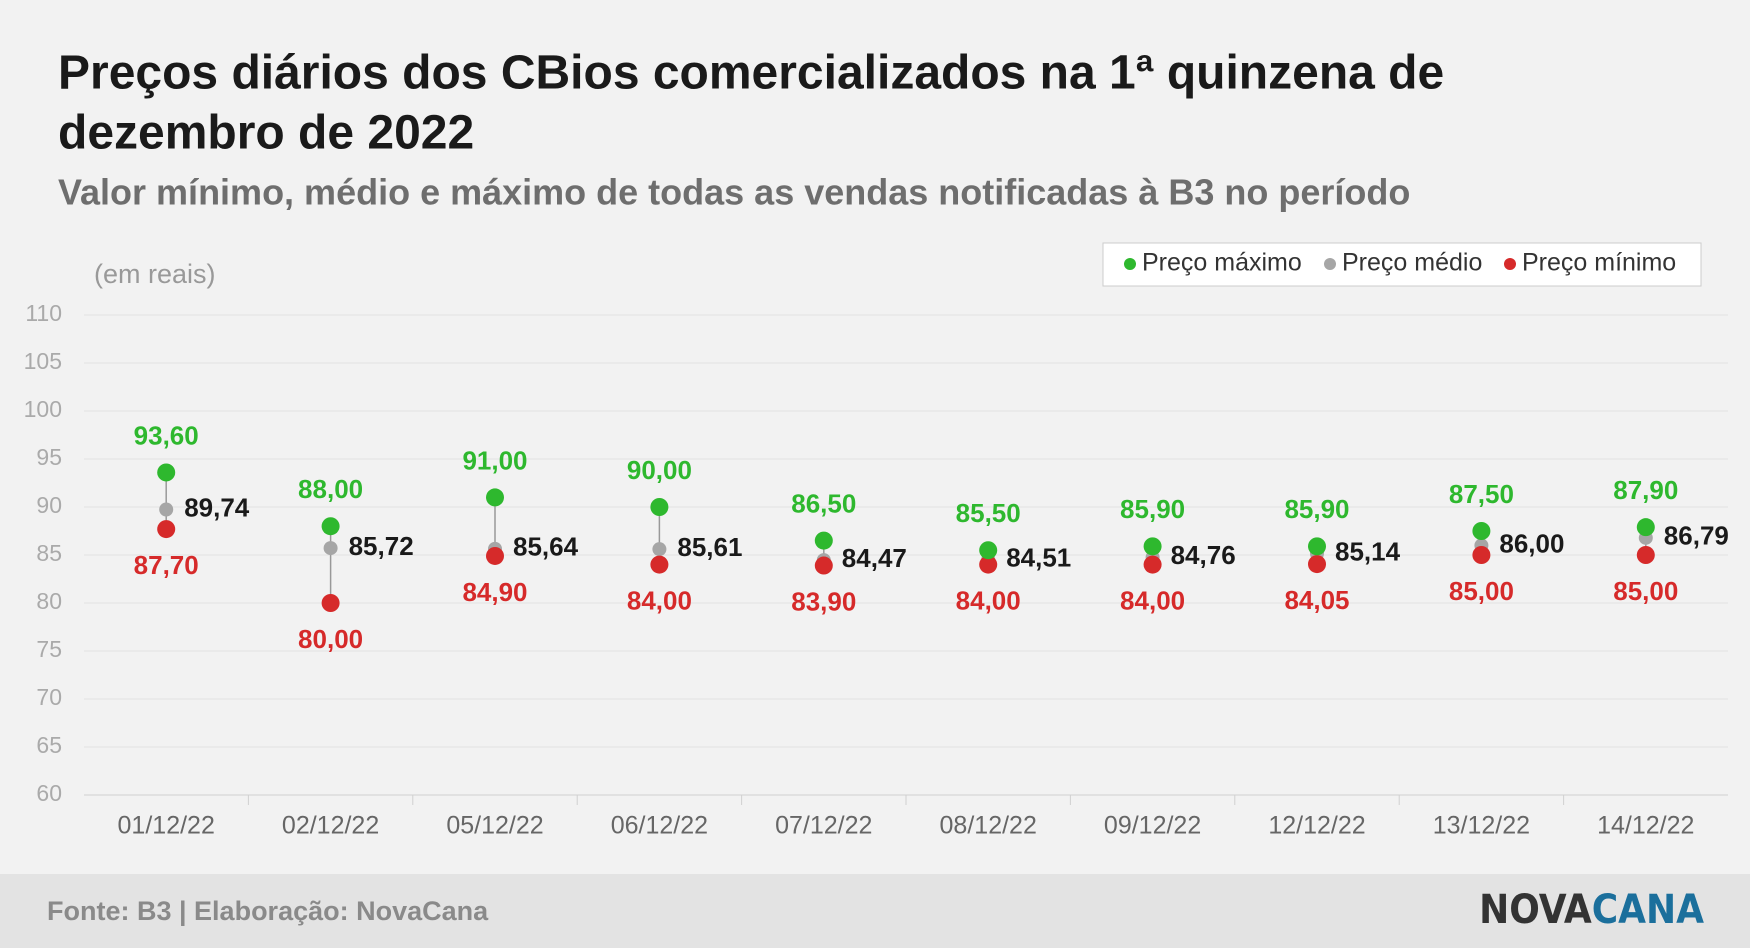  Describe the element at coordinates (494, 460) in the screenshot. I see `data-label: 91,00` at that location.